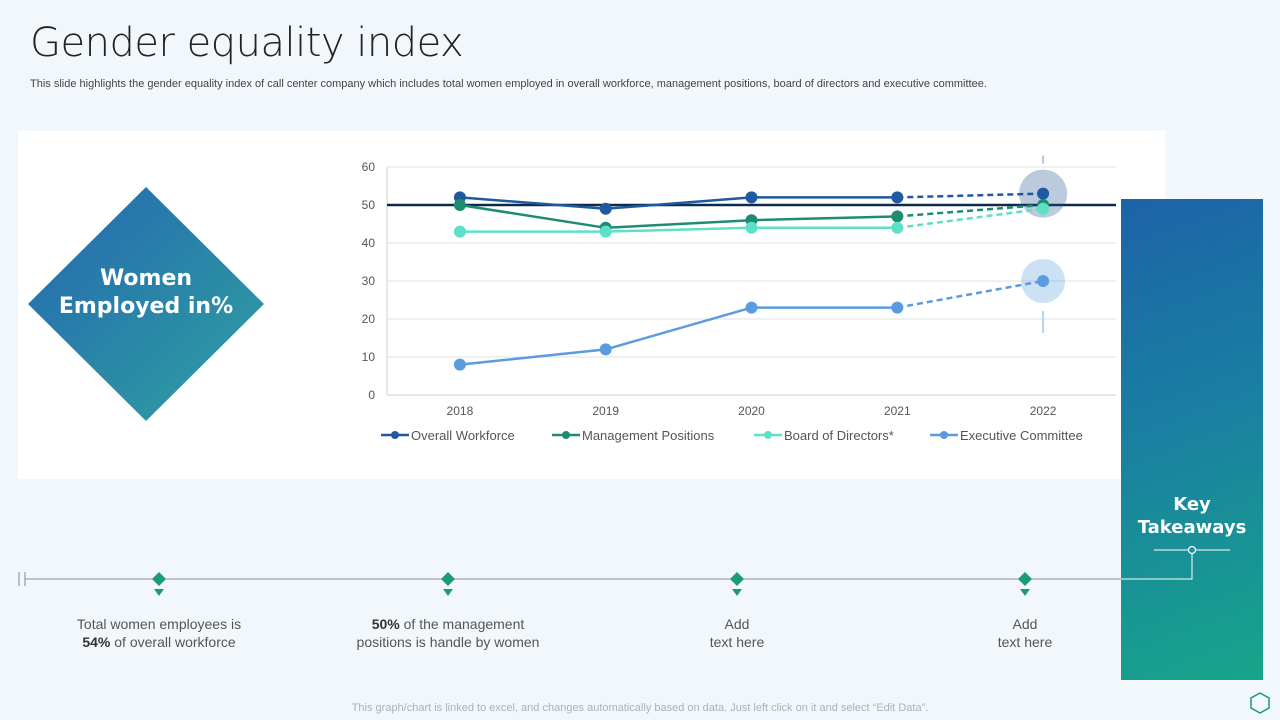 Image resolution: width=1280 pixels, height=720 pixels. What do you see at coordinates (605, 411) in the screenshot?
I see `x-tick-label: 2019` at bounding box center [605, 411].